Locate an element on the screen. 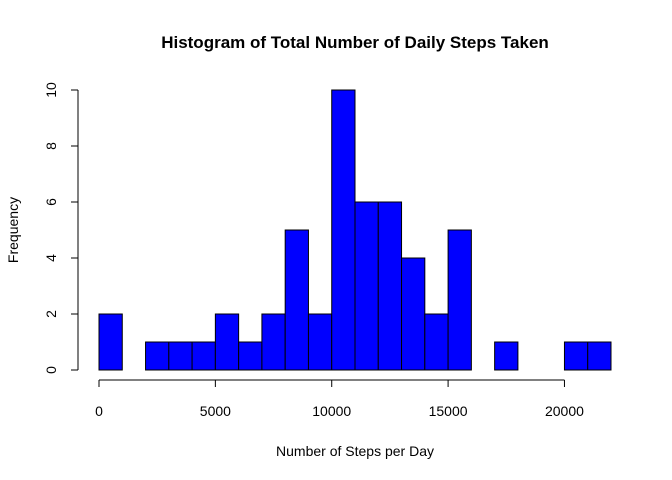 The width and height of the screenshot is (672, 480). x-axis-label: Number of Steps per Day is located at coordinates (355, 451).